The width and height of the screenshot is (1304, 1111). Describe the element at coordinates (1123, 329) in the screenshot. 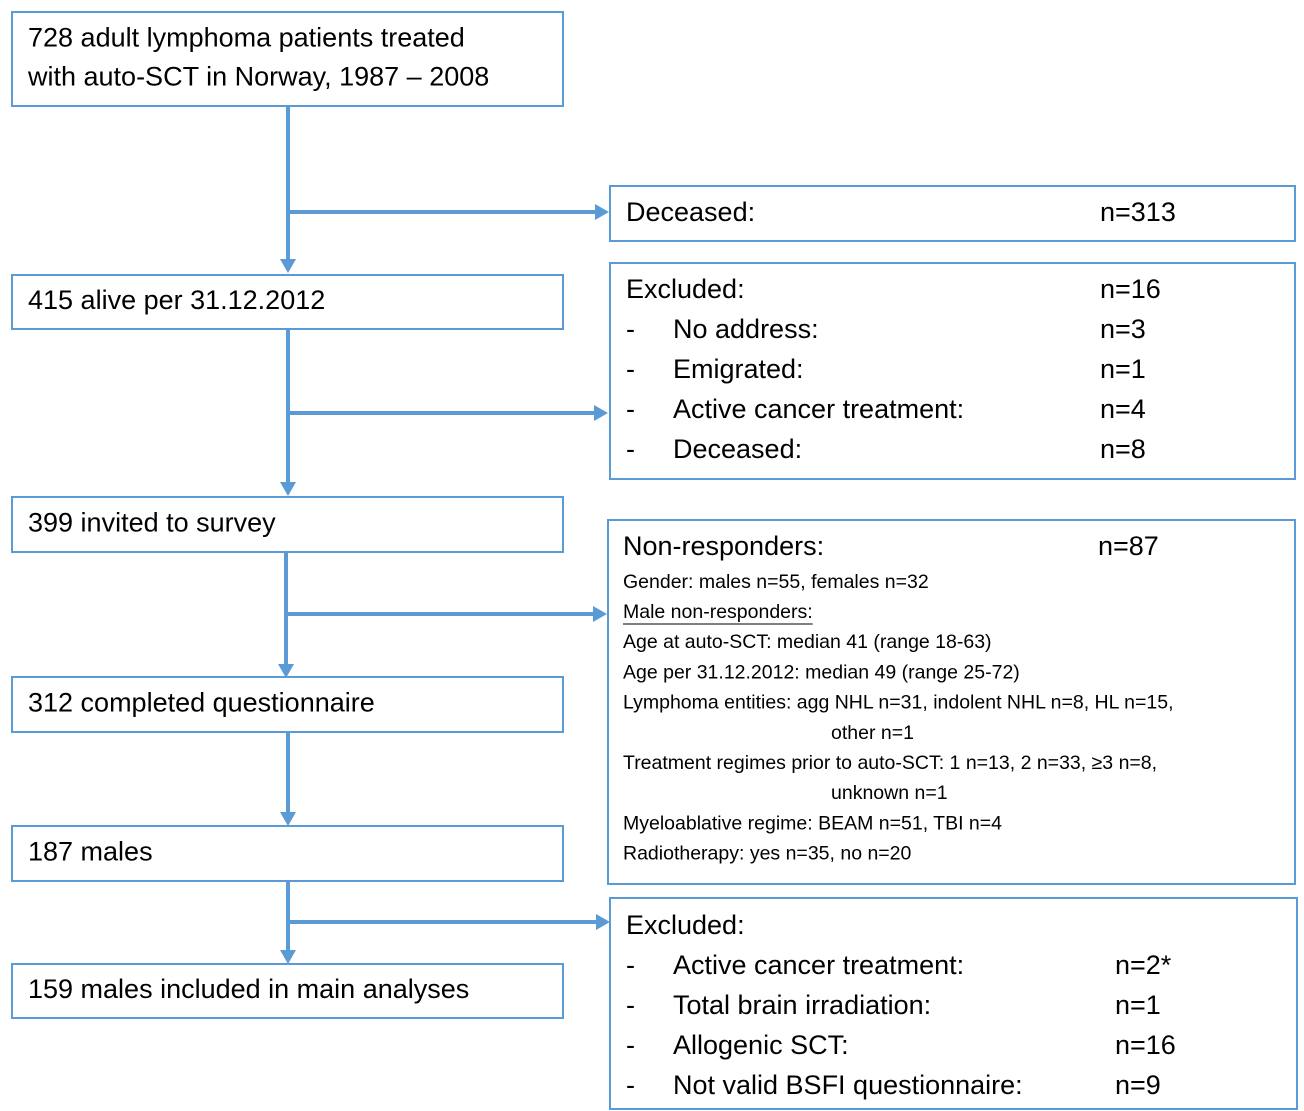

I see `item-count: n=3` at that location.